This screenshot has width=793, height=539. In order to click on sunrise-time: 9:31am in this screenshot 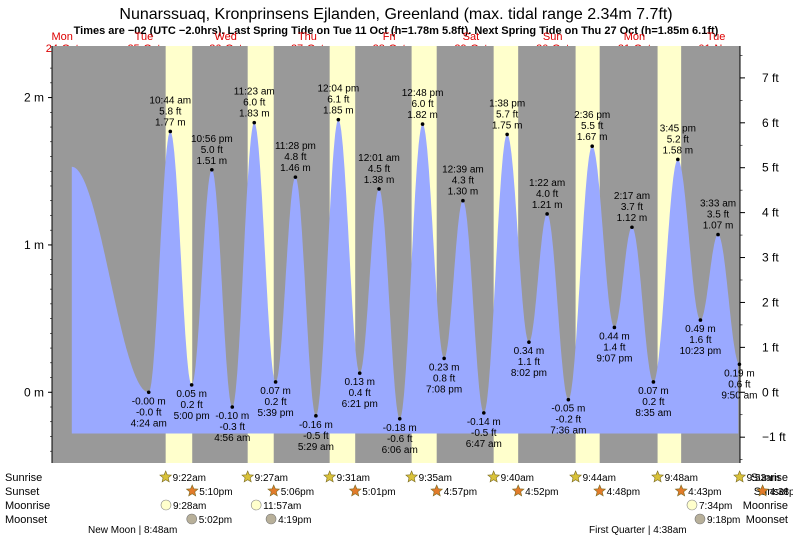, I will do `click(353, 478)`.